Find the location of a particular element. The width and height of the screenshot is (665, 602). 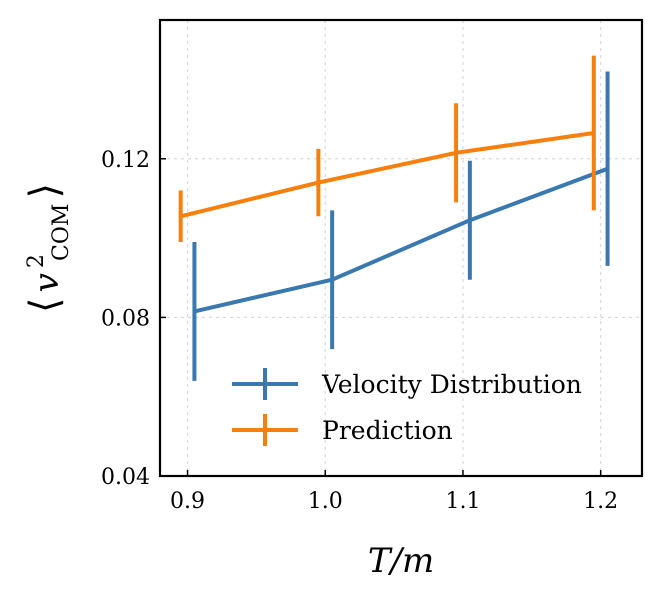

svg-text:⟨ v 2 COM: ⟨ v 2 COM ⟩ is located at coordinates (48, 248).